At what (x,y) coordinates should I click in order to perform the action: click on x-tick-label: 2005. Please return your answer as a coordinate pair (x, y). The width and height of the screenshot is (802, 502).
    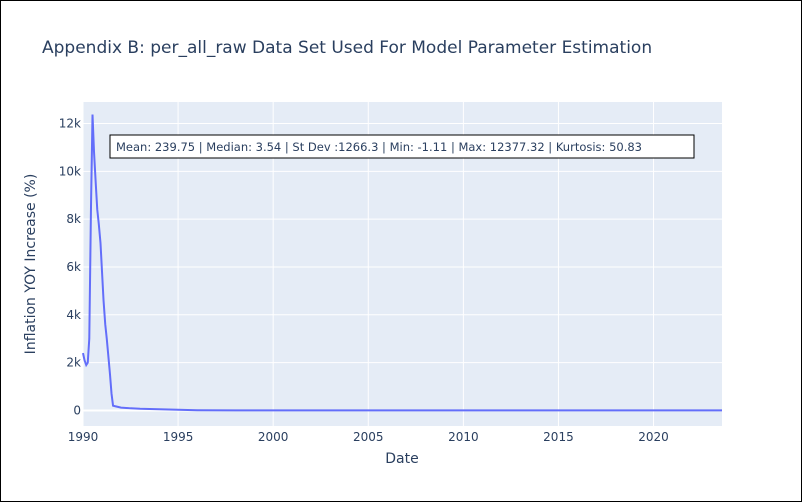
    Looking at the image, I should click on (368, 437).